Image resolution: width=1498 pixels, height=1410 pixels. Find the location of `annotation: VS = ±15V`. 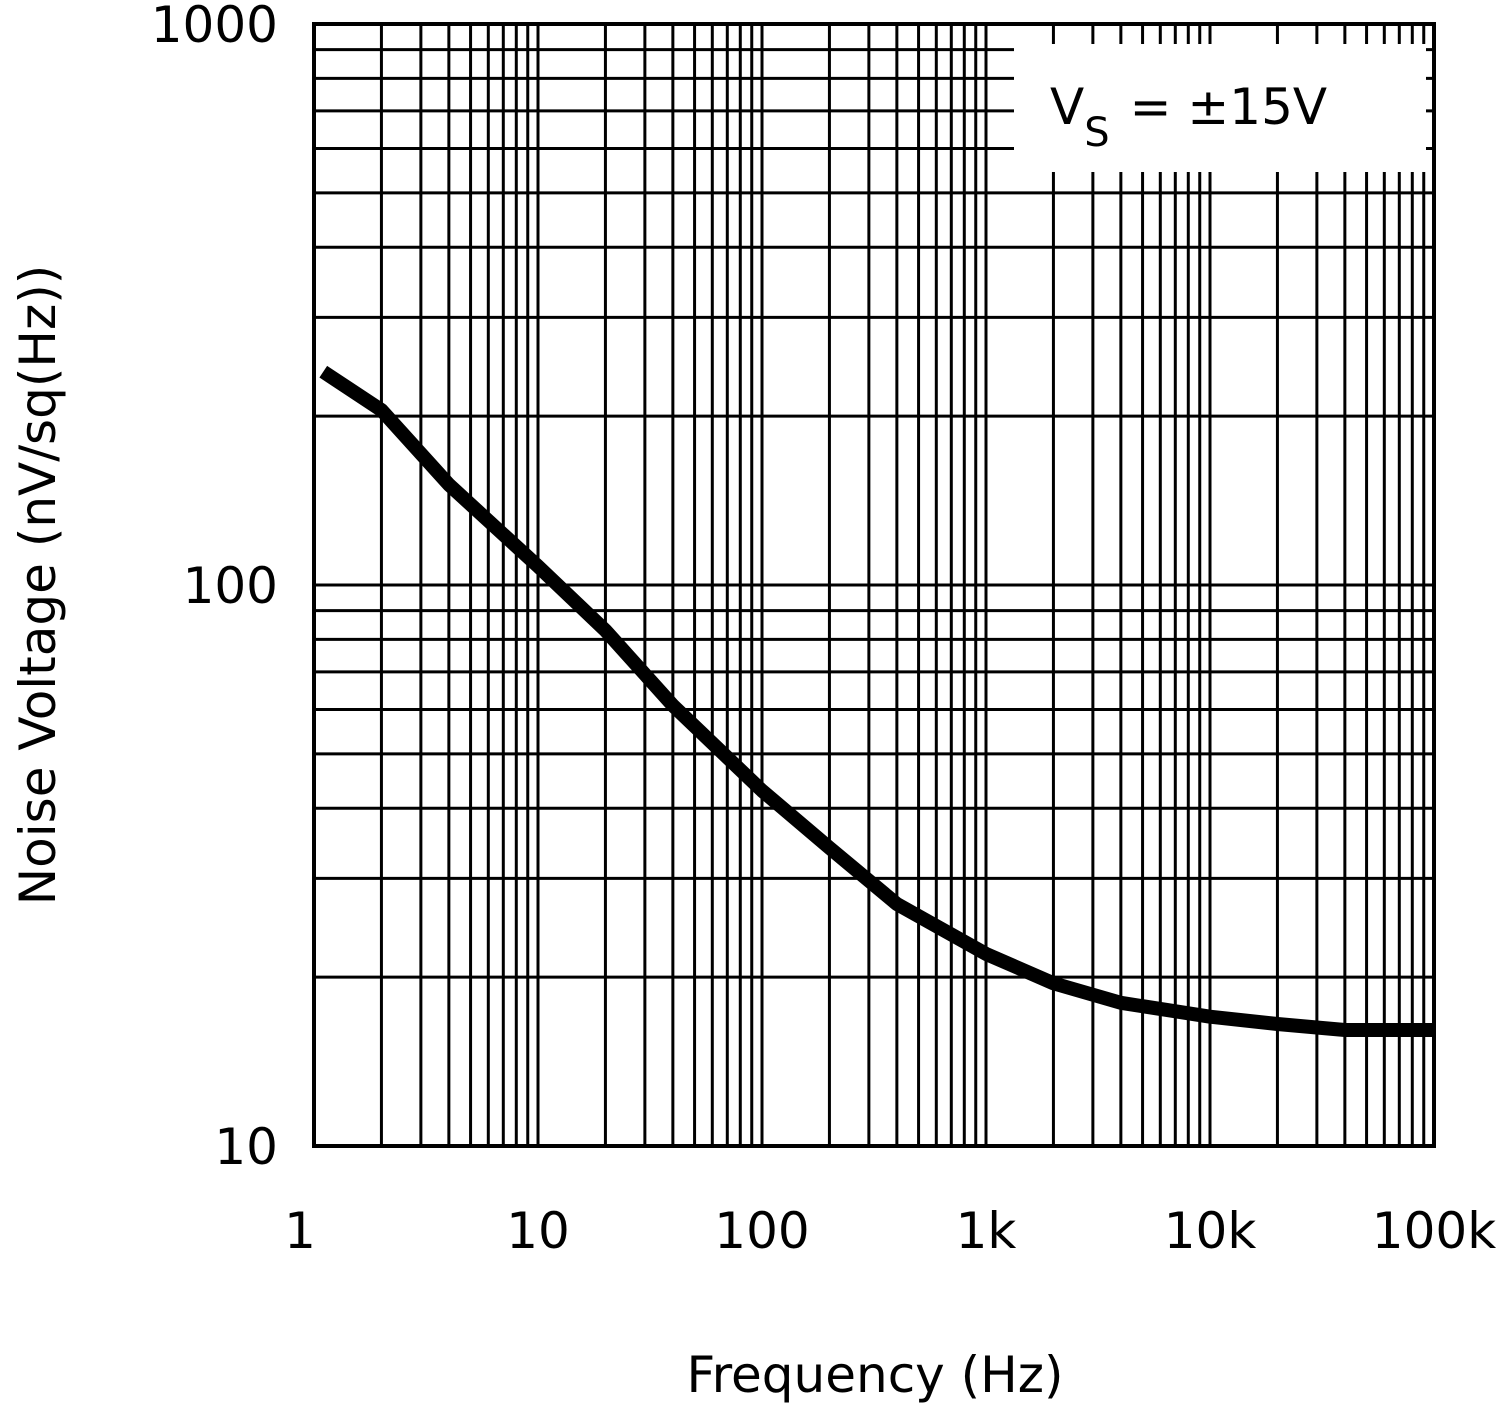

annotation: VS = ±15V is located at coordinates (1188, 117).